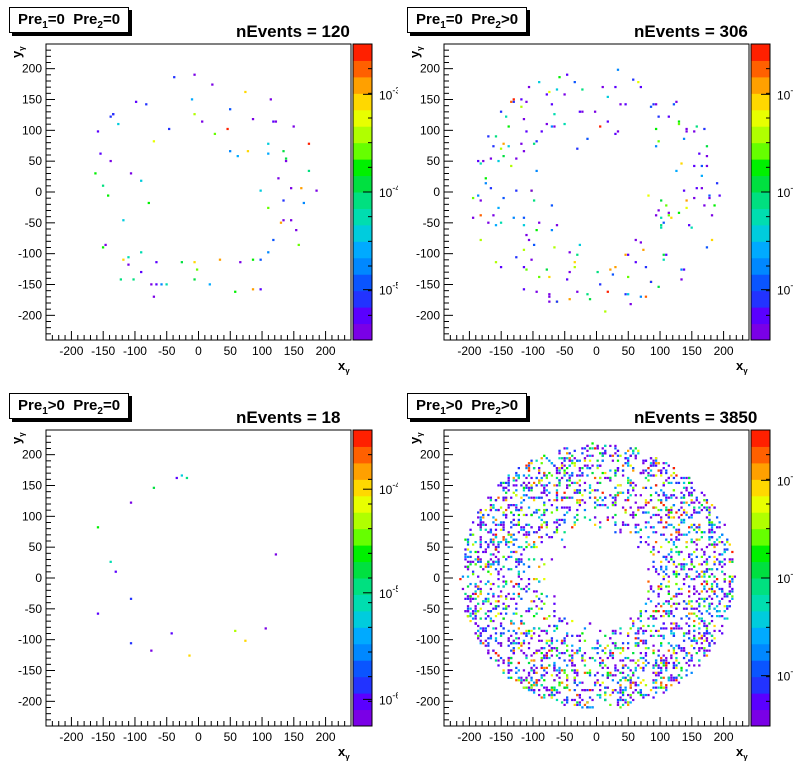 The height and width of the screenshot is (772, 796). What do you see at coordinates (388, 488) in the screenshot?
I see `colorbar-label: 10-4` at bounding box center [388, 488].